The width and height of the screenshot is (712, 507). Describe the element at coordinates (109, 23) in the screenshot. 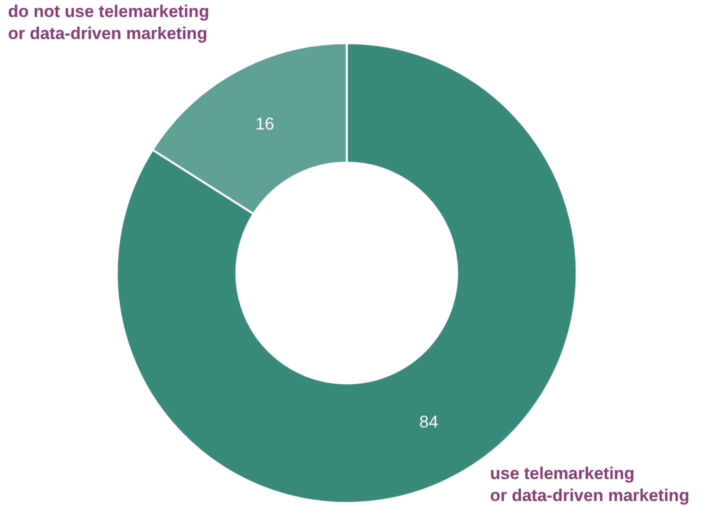

I see `slice-label: do not use telemarketing or data-driven marketing` at that location.